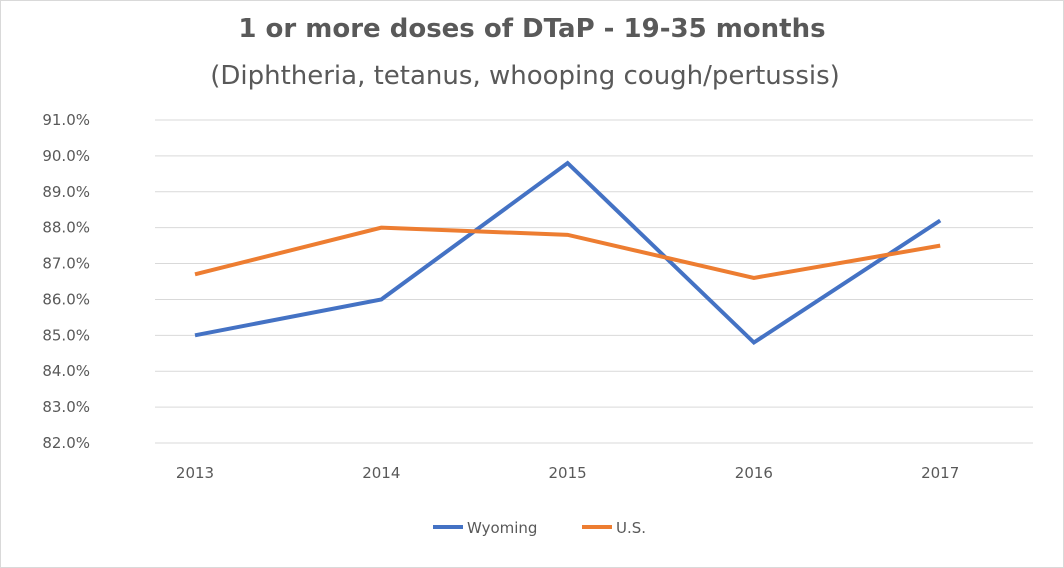 This screenshot has height=568, width=1064. Describe the element at coordinates (66, 371) in the screenshot. I see `y-tick-label: 84.0%` at that location.